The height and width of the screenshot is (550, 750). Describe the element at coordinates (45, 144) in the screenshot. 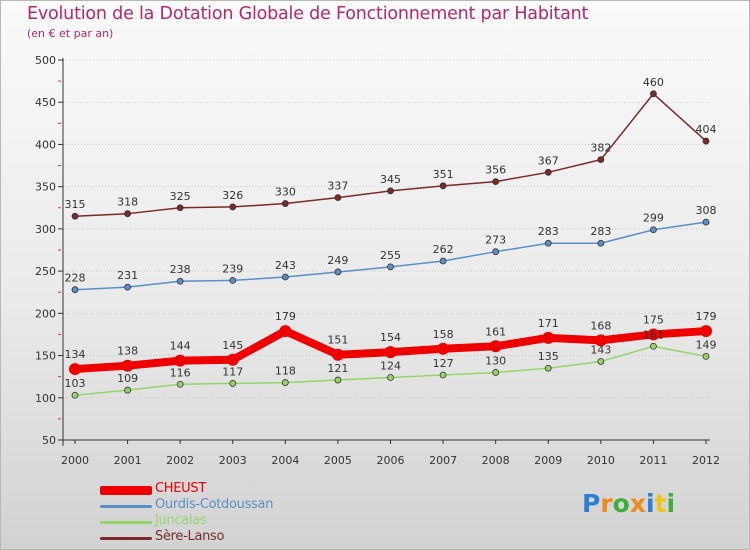

I see `y-tick-label: 400` at that location.